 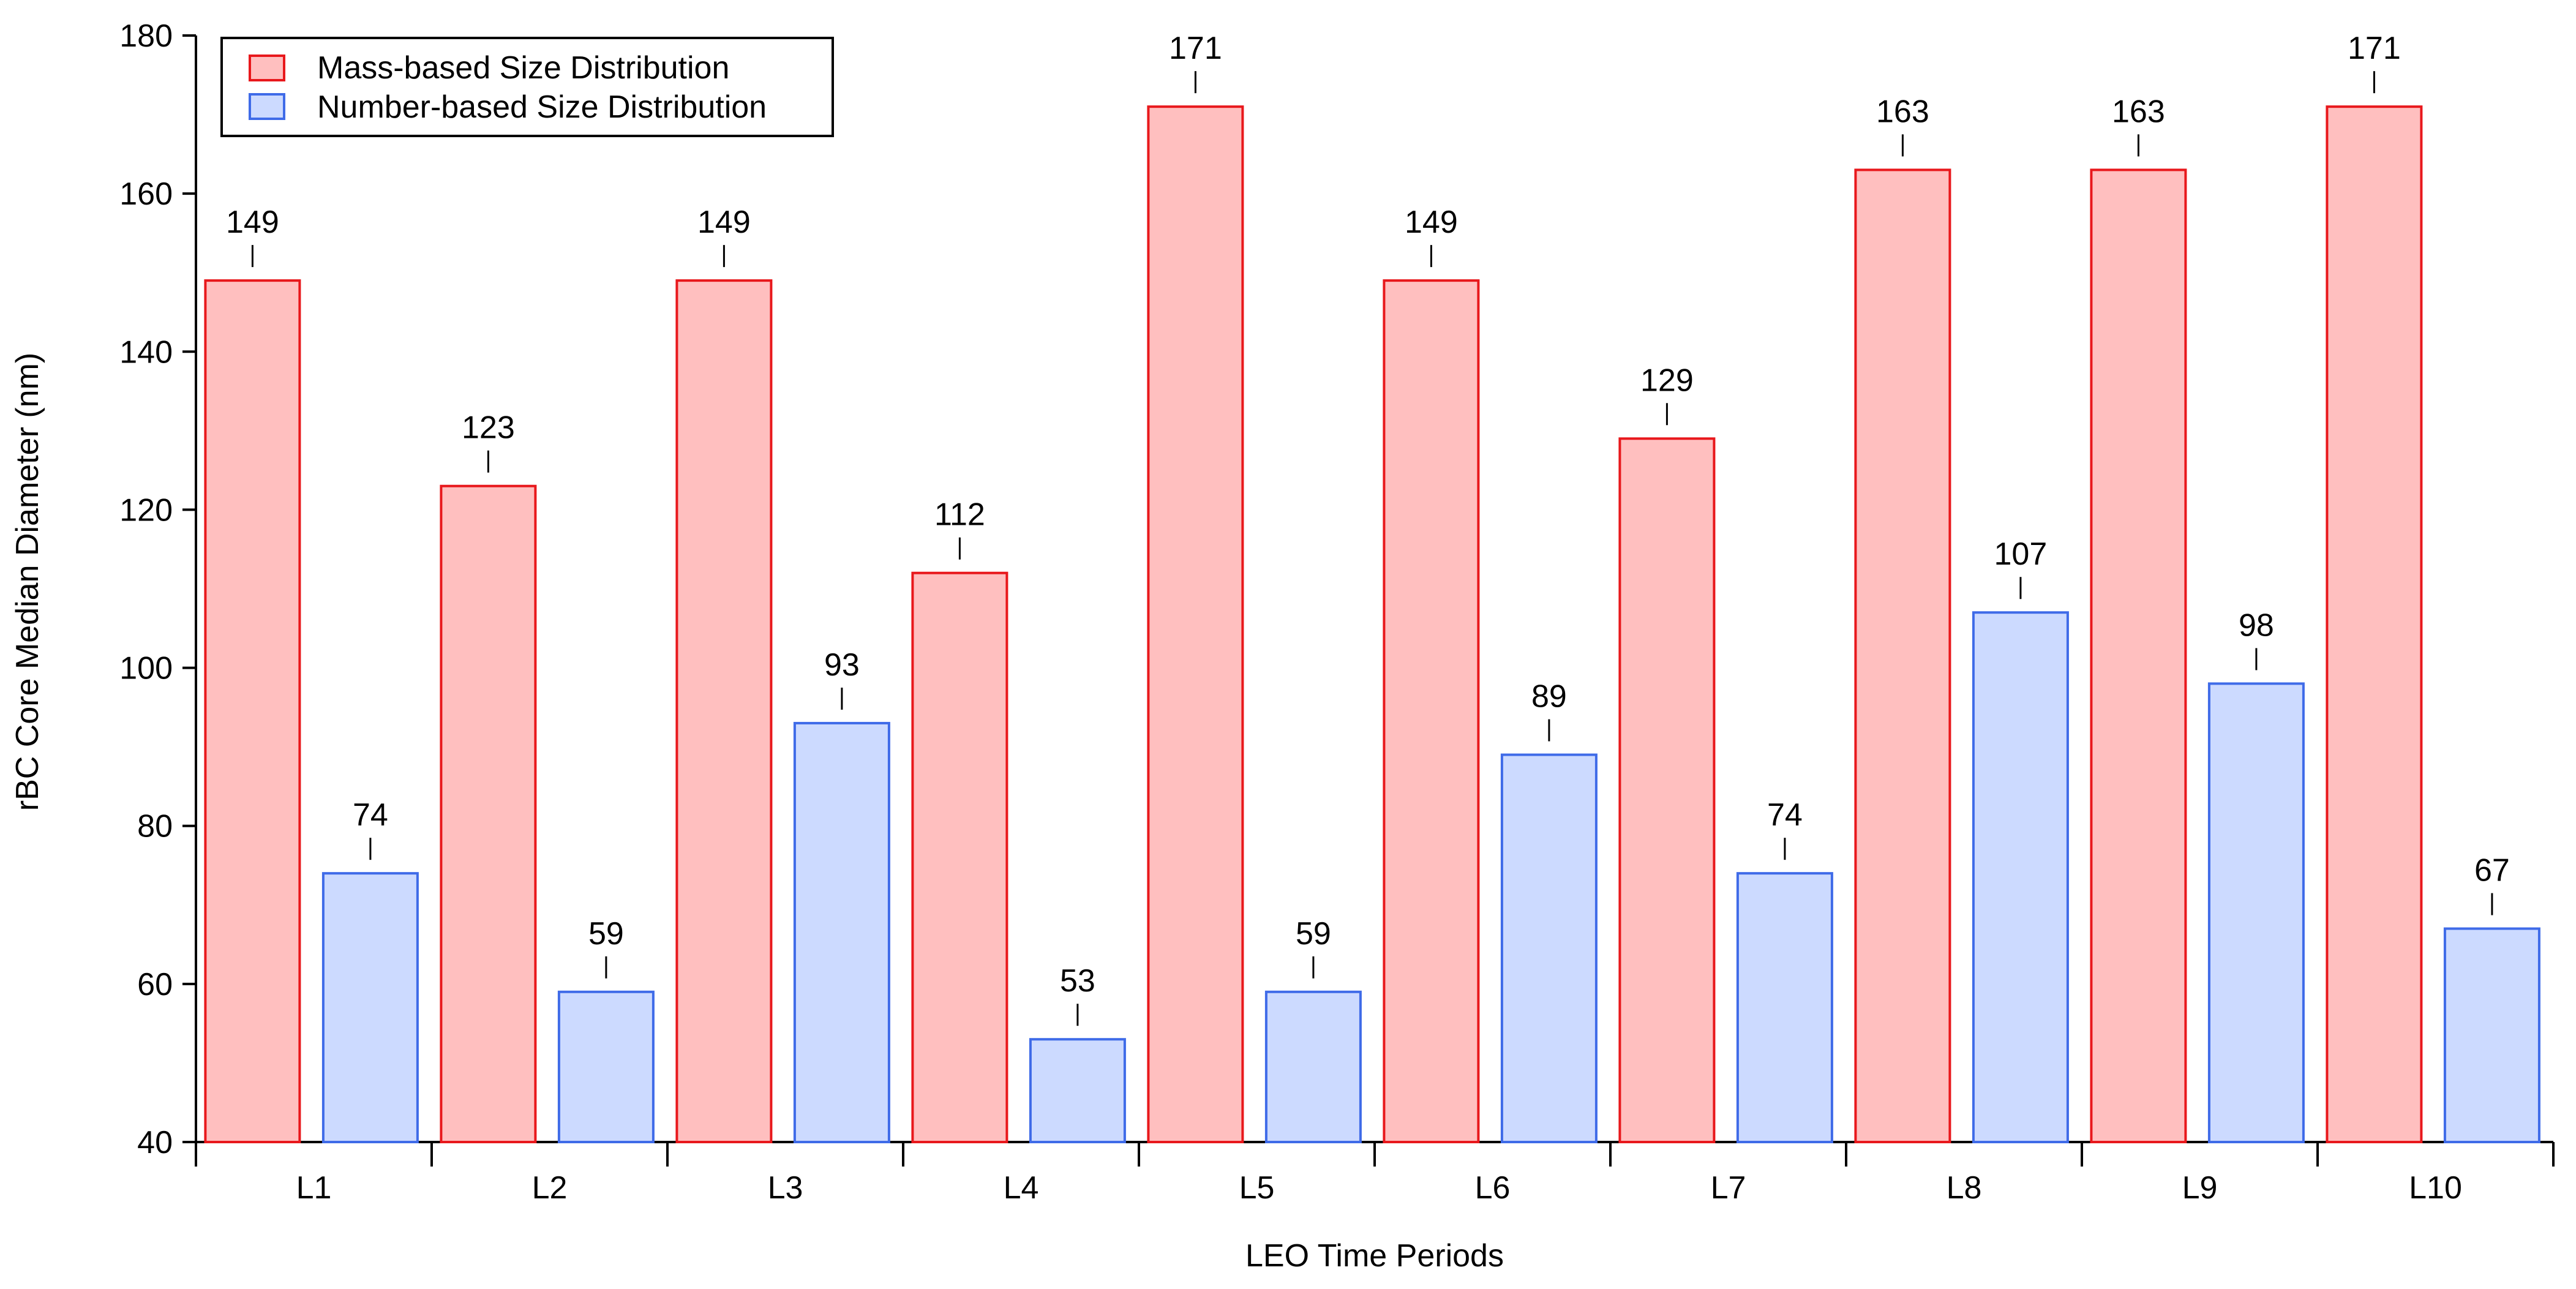 I want to click on x-tick-label: L4, so click(x=1022, y=1188).